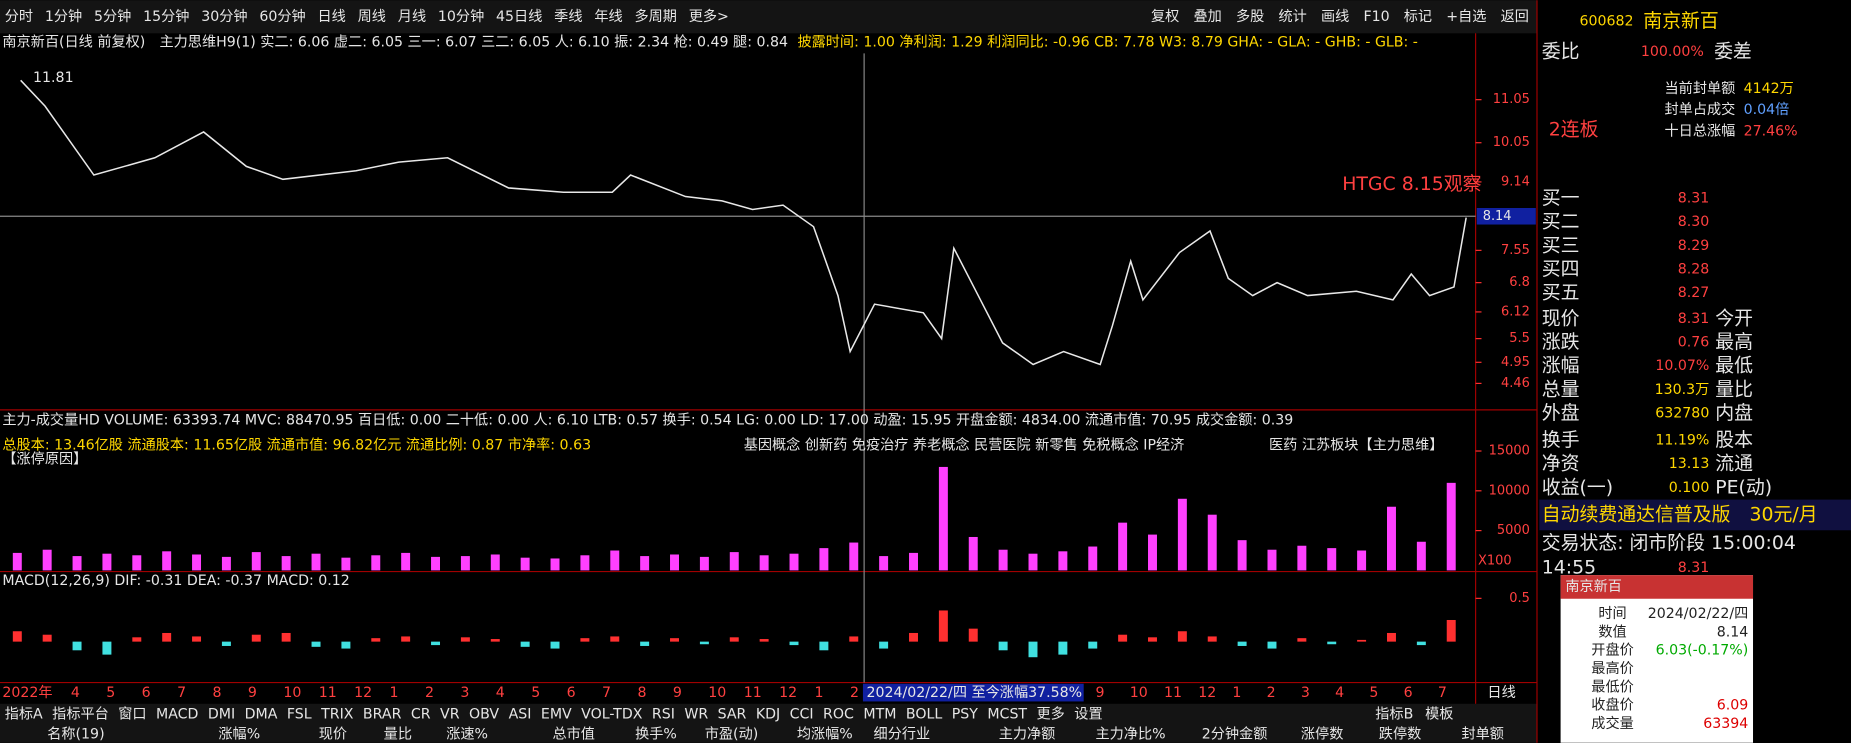  I want to click on tab: 窗口, so click(132, 713).